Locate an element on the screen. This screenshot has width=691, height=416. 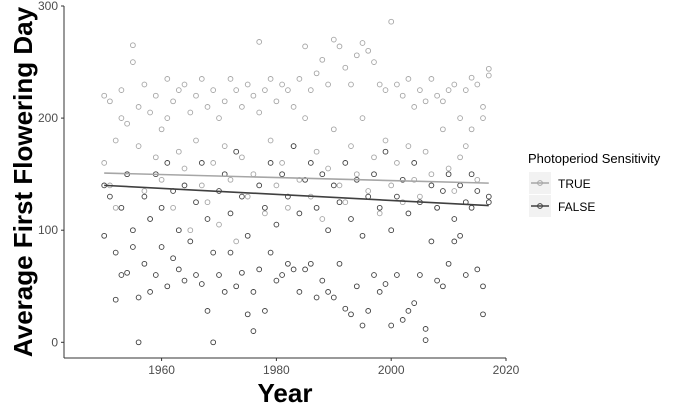
y-tick-label: 200 is located at coordinates (48, 118).